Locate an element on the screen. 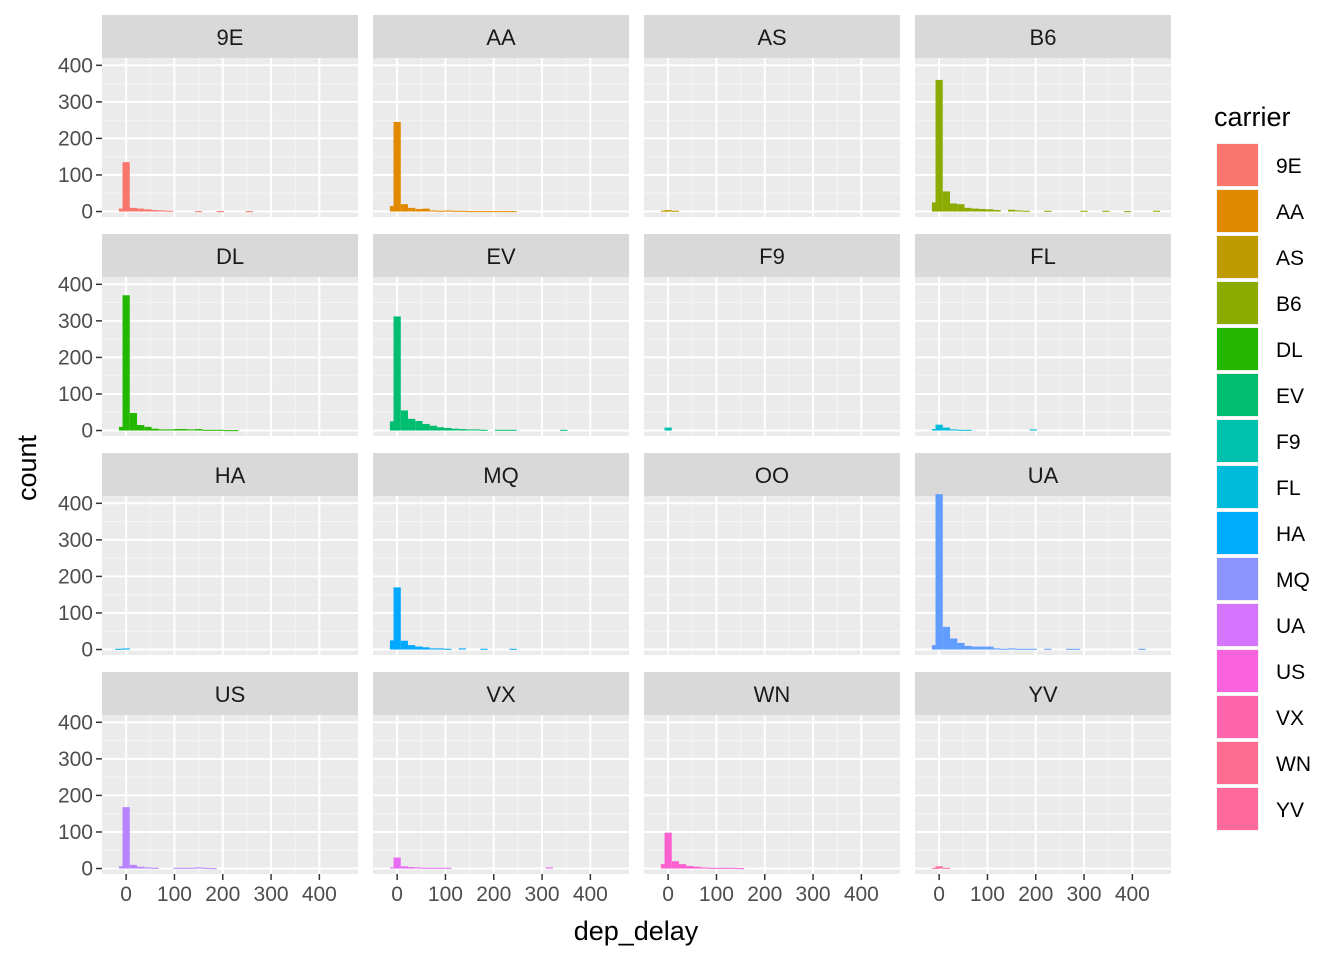 This screenshot has width=1344, height=960. facet-panel-as: AS is located at coordinates (772, 116).